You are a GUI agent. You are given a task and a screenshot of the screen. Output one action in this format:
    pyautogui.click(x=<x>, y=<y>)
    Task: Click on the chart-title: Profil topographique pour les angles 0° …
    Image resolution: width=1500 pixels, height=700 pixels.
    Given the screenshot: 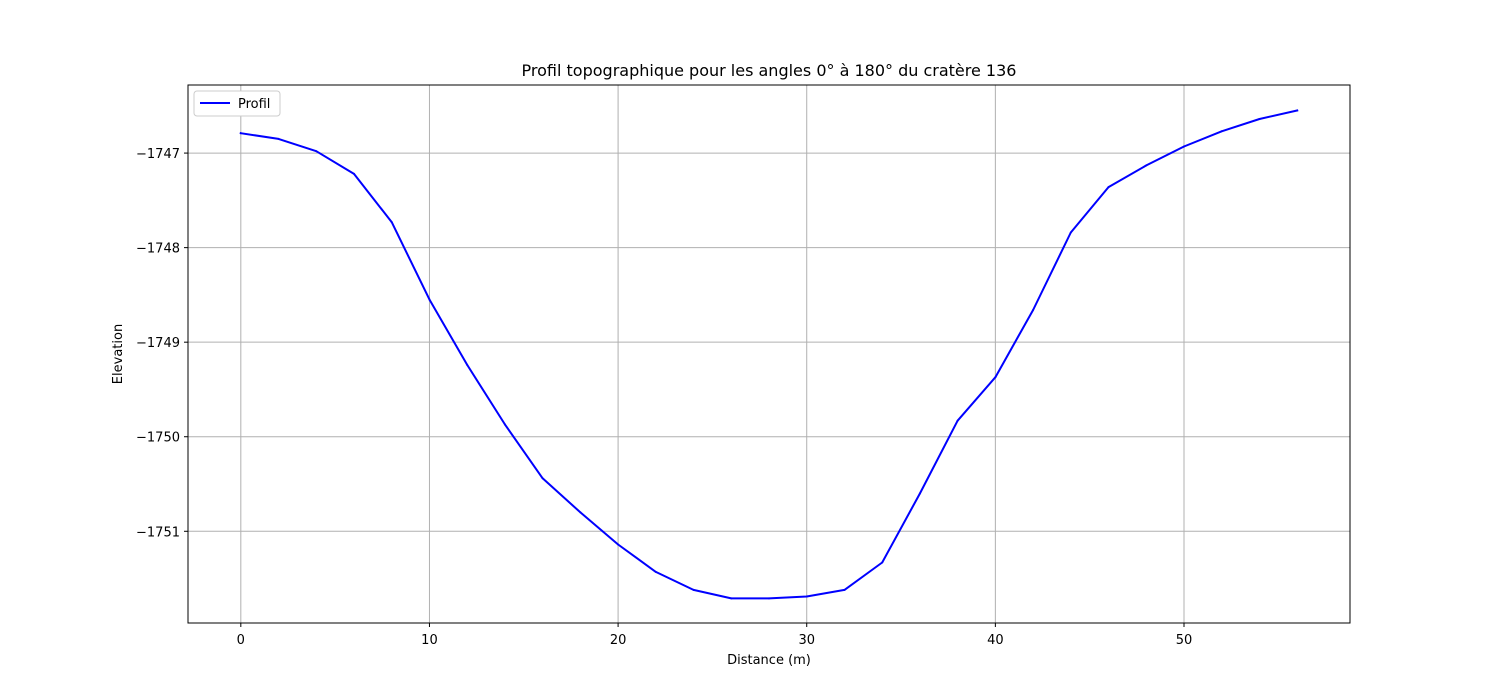 What is the action you would take?
    pyautogui.click(x=769, y=70)
    